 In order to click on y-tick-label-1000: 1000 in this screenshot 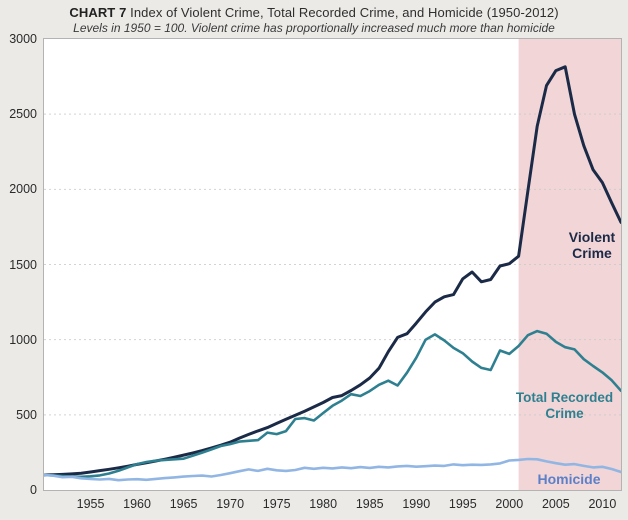, I will do `click(23, 339)`.